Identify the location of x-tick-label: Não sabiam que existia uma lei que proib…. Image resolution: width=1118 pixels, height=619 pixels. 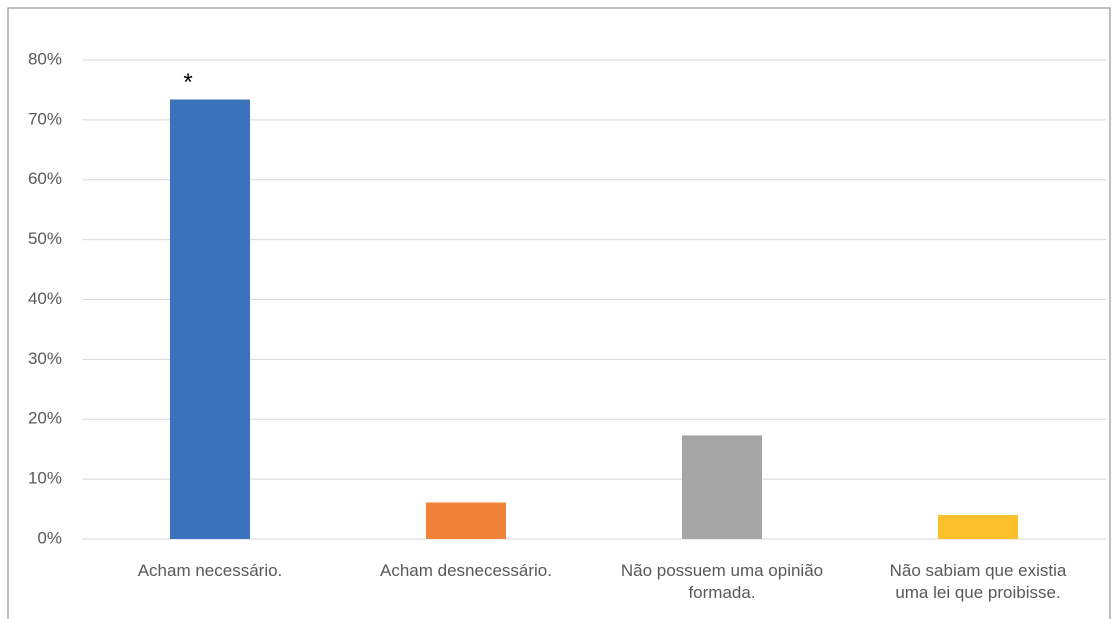
(978, 581).